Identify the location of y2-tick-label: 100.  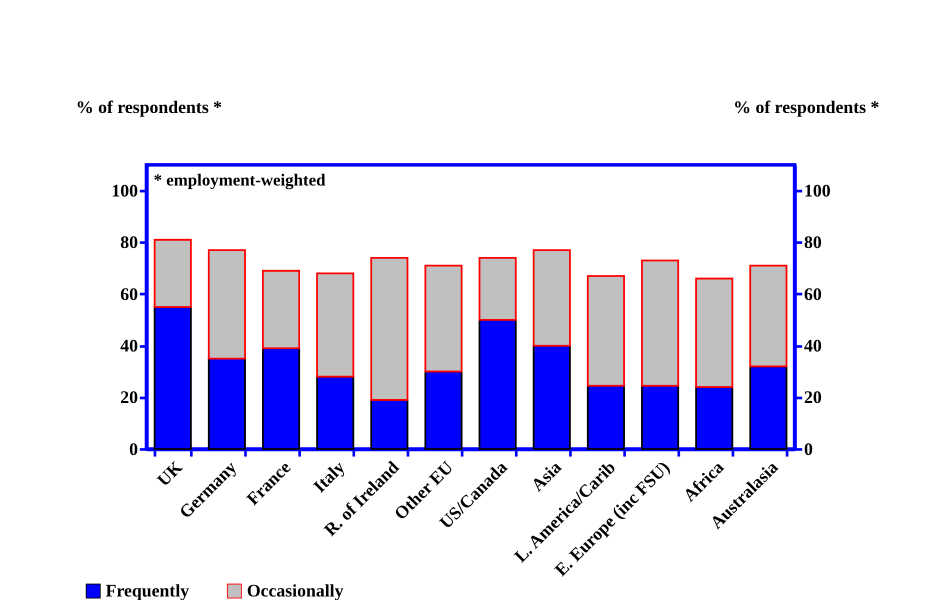
(817, 190).